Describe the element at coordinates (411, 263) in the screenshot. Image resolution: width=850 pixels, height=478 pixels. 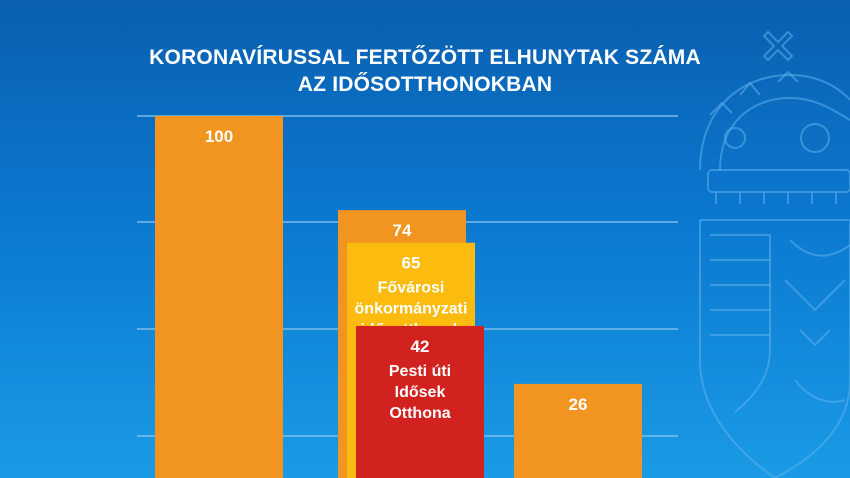
I see `data-label-65: 65` at that location.